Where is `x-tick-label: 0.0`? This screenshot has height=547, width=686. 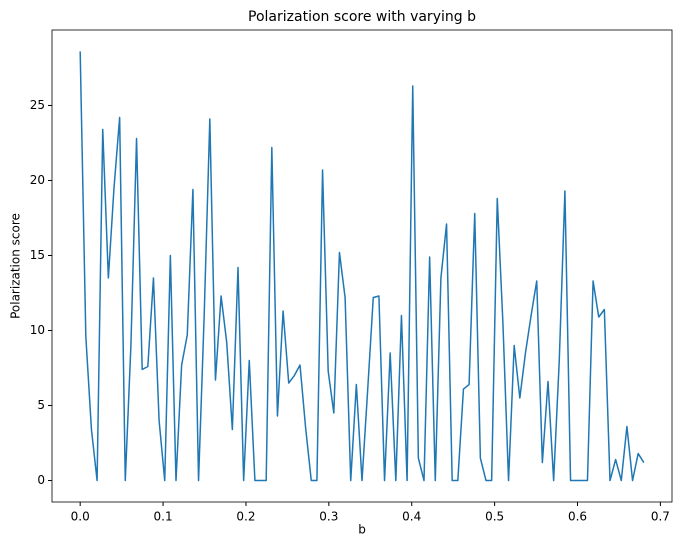
x-tick-label: 0.0 is located at coordinates (80, 517).